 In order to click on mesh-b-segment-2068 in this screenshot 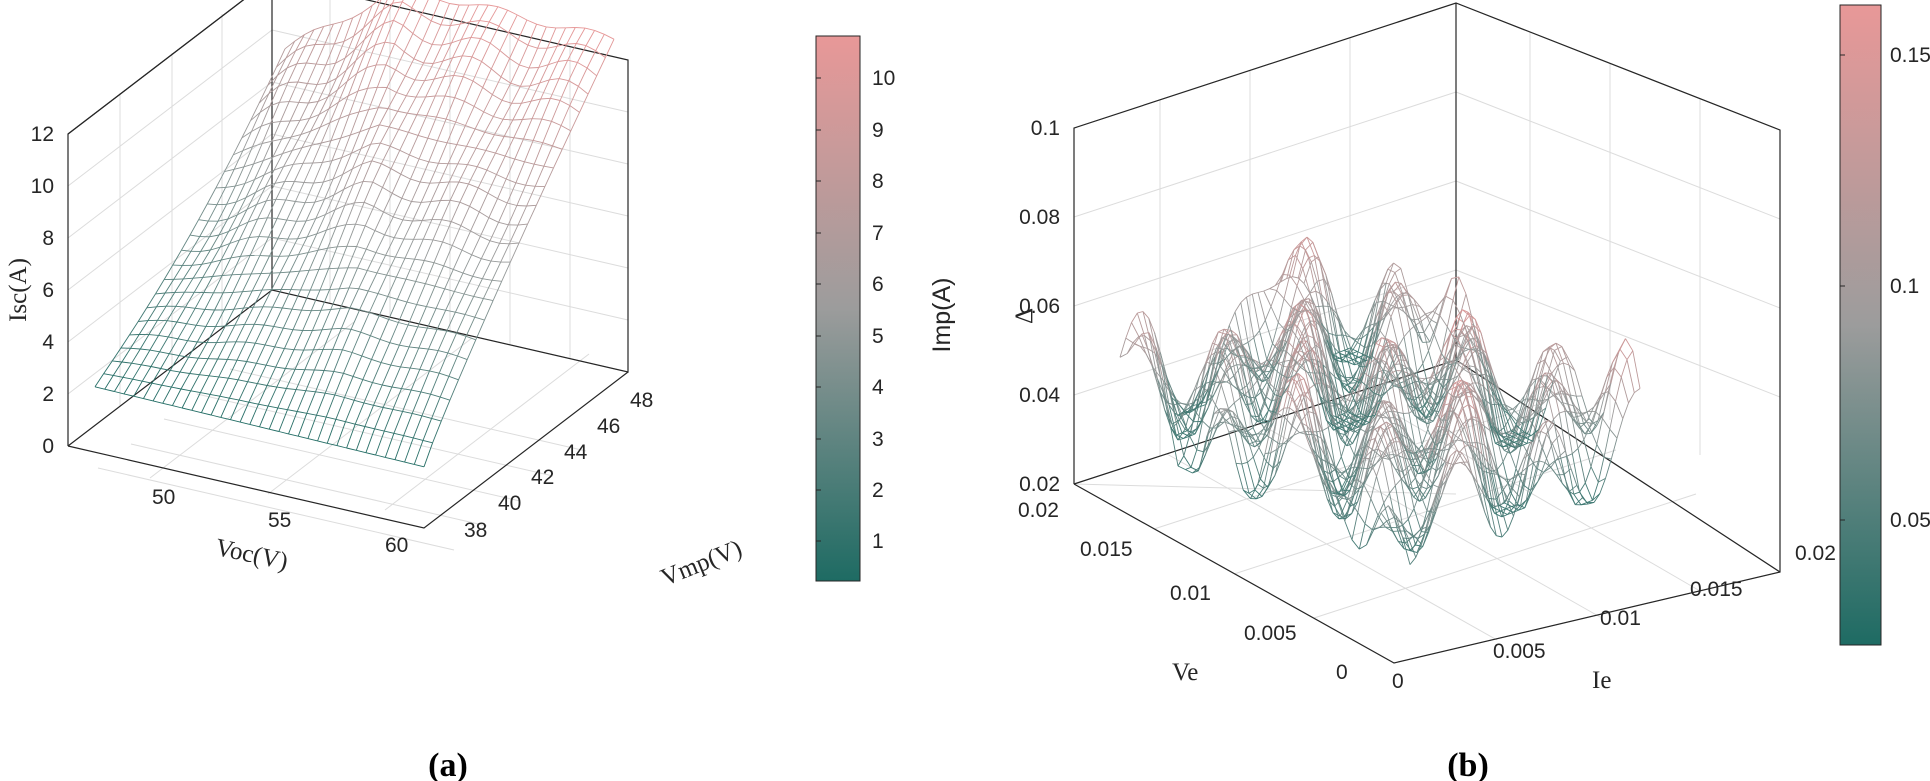, I will do `click(1384, 446)`.